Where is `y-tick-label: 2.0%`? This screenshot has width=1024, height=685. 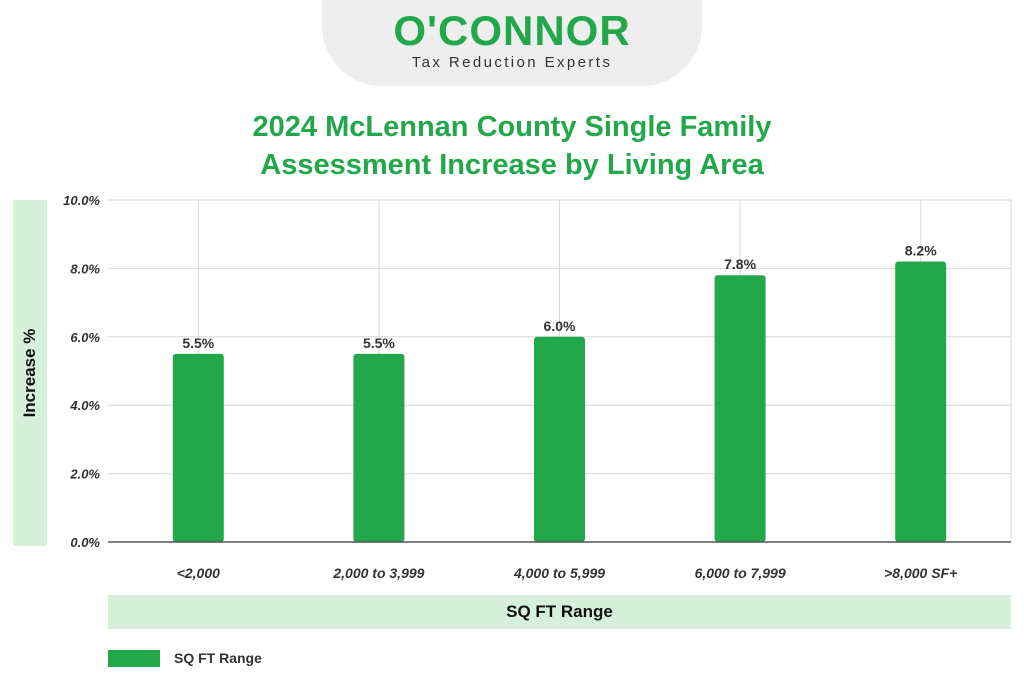 y-tick-label: 2.0% is located at coordinates (84, 474).